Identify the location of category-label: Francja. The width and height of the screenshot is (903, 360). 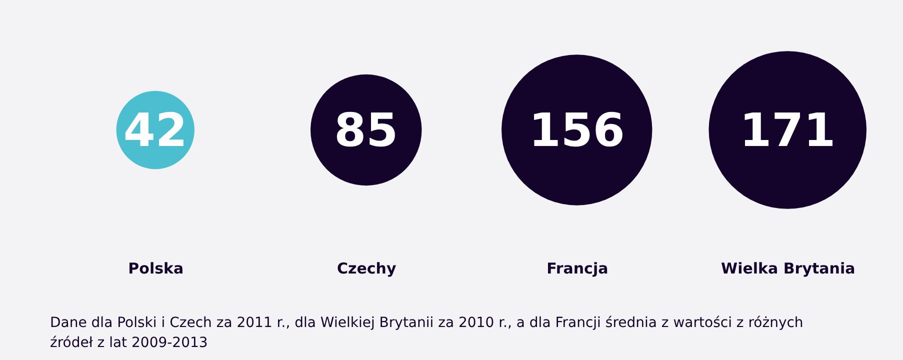
(577, 269).